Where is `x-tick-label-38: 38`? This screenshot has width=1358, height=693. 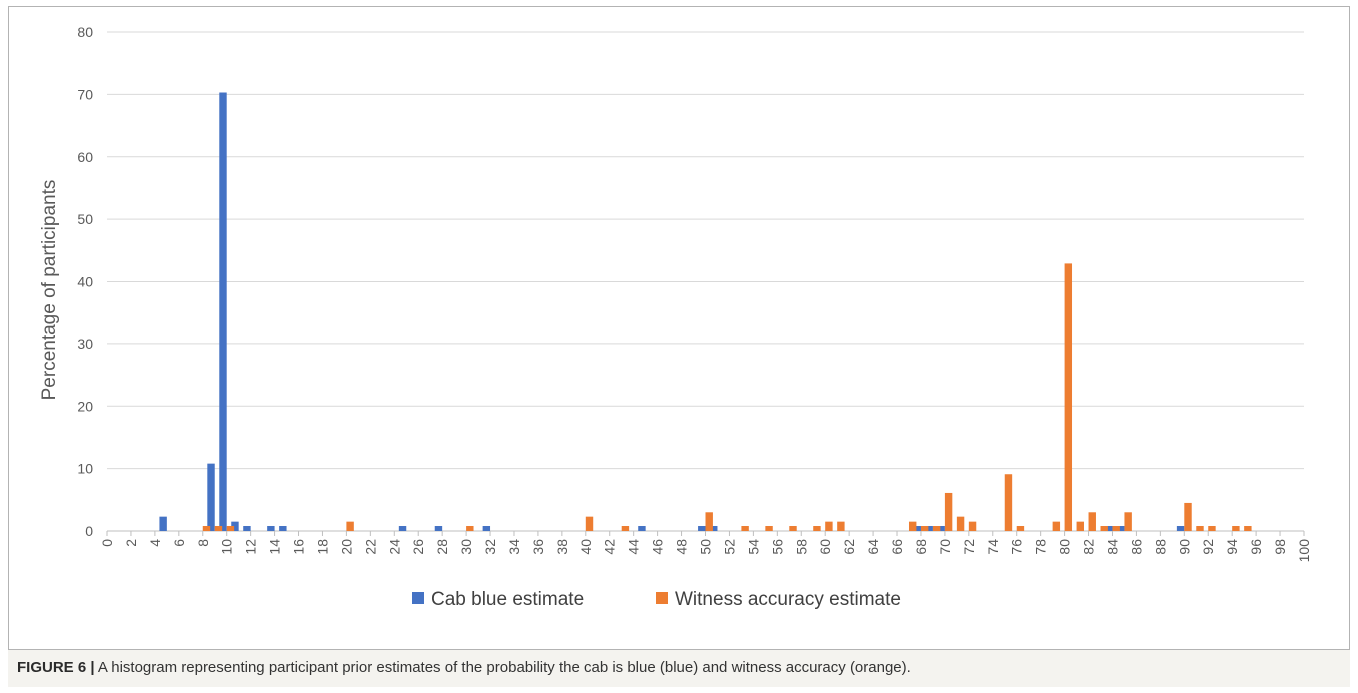
x-tick-label-38: 38 is located at coordinates (562, 547).